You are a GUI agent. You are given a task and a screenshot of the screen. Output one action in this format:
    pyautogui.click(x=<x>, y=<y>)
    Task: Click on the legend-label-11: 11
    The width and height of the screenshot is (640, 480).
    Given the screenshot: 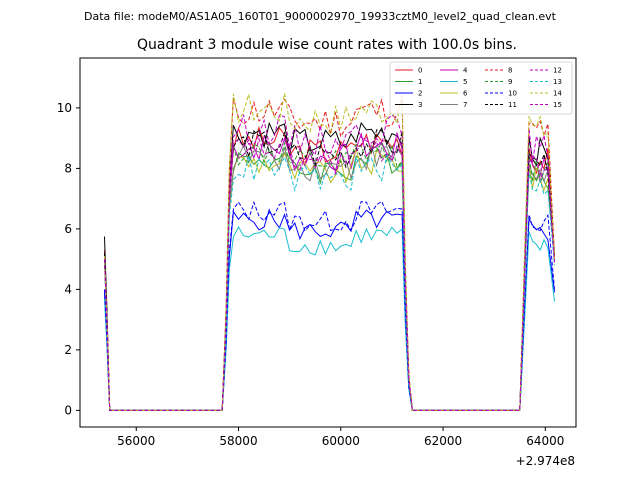 What is the action you would take?
    pyautogui.click(x=512, y=105)
    